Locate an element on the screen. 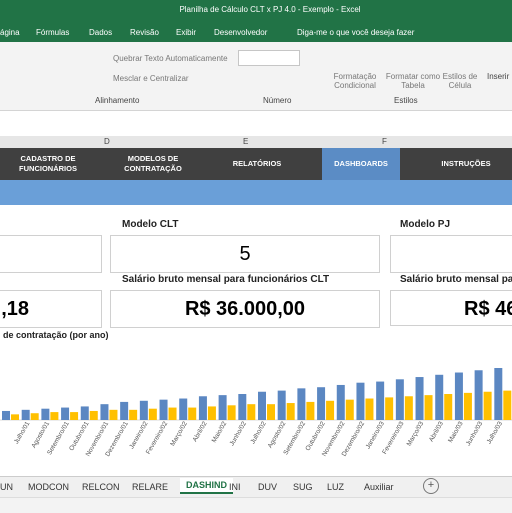 The image size is (512, 513). sheet-tab: MODCON is located at coordinates (48, 487).